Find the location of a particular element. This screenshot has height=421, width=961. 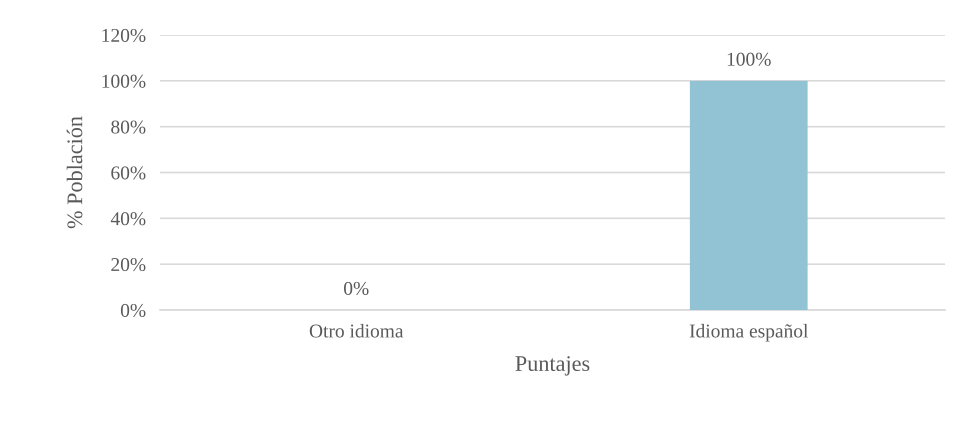

x-axis-title: Puntajes is located at coordinates (552, 366).